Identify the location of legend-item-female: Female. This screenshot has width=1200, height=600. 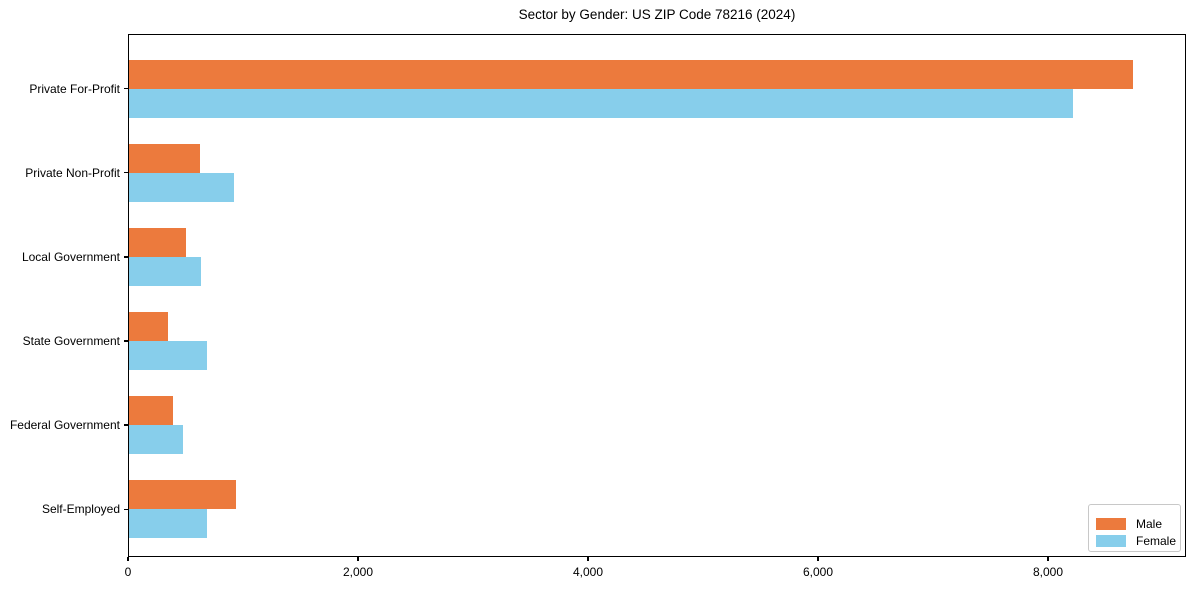
(1138, 540).